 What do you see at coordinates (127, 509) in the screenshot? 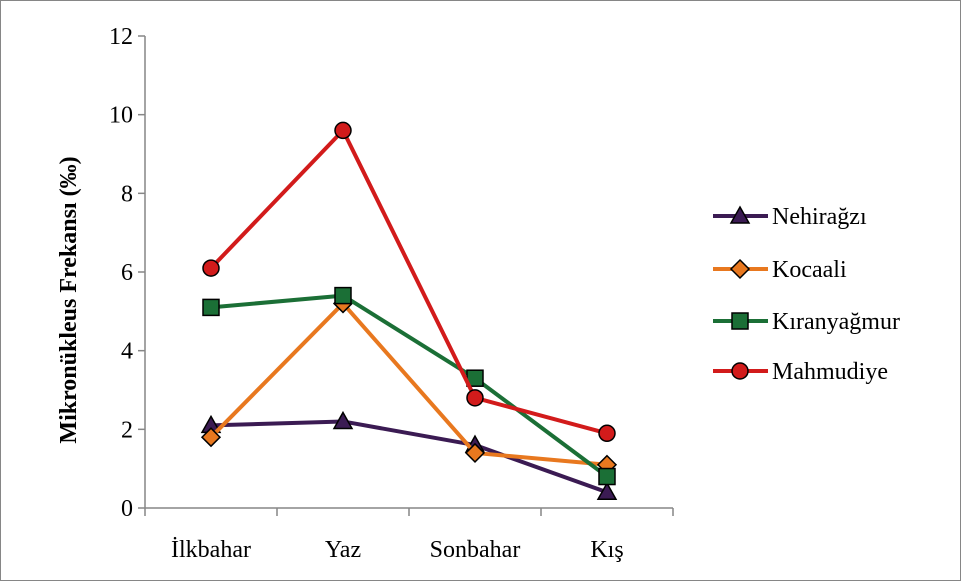
I see `y-tick-label: 0` at bounding box center [127, 509].